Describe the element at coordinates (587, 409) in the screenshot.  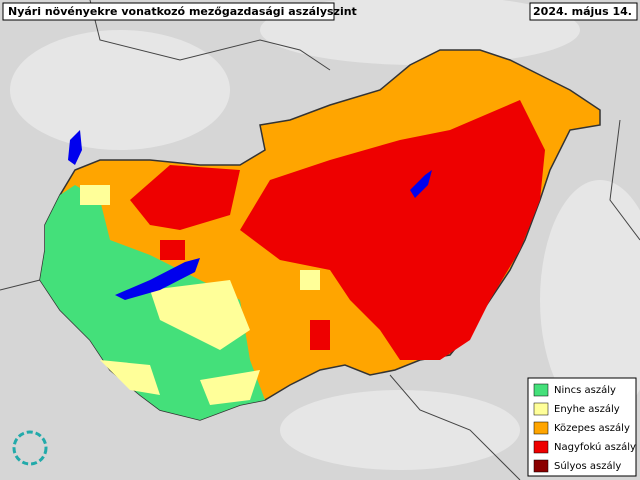
I see `legend-label: Enyhe aszály` at that location.